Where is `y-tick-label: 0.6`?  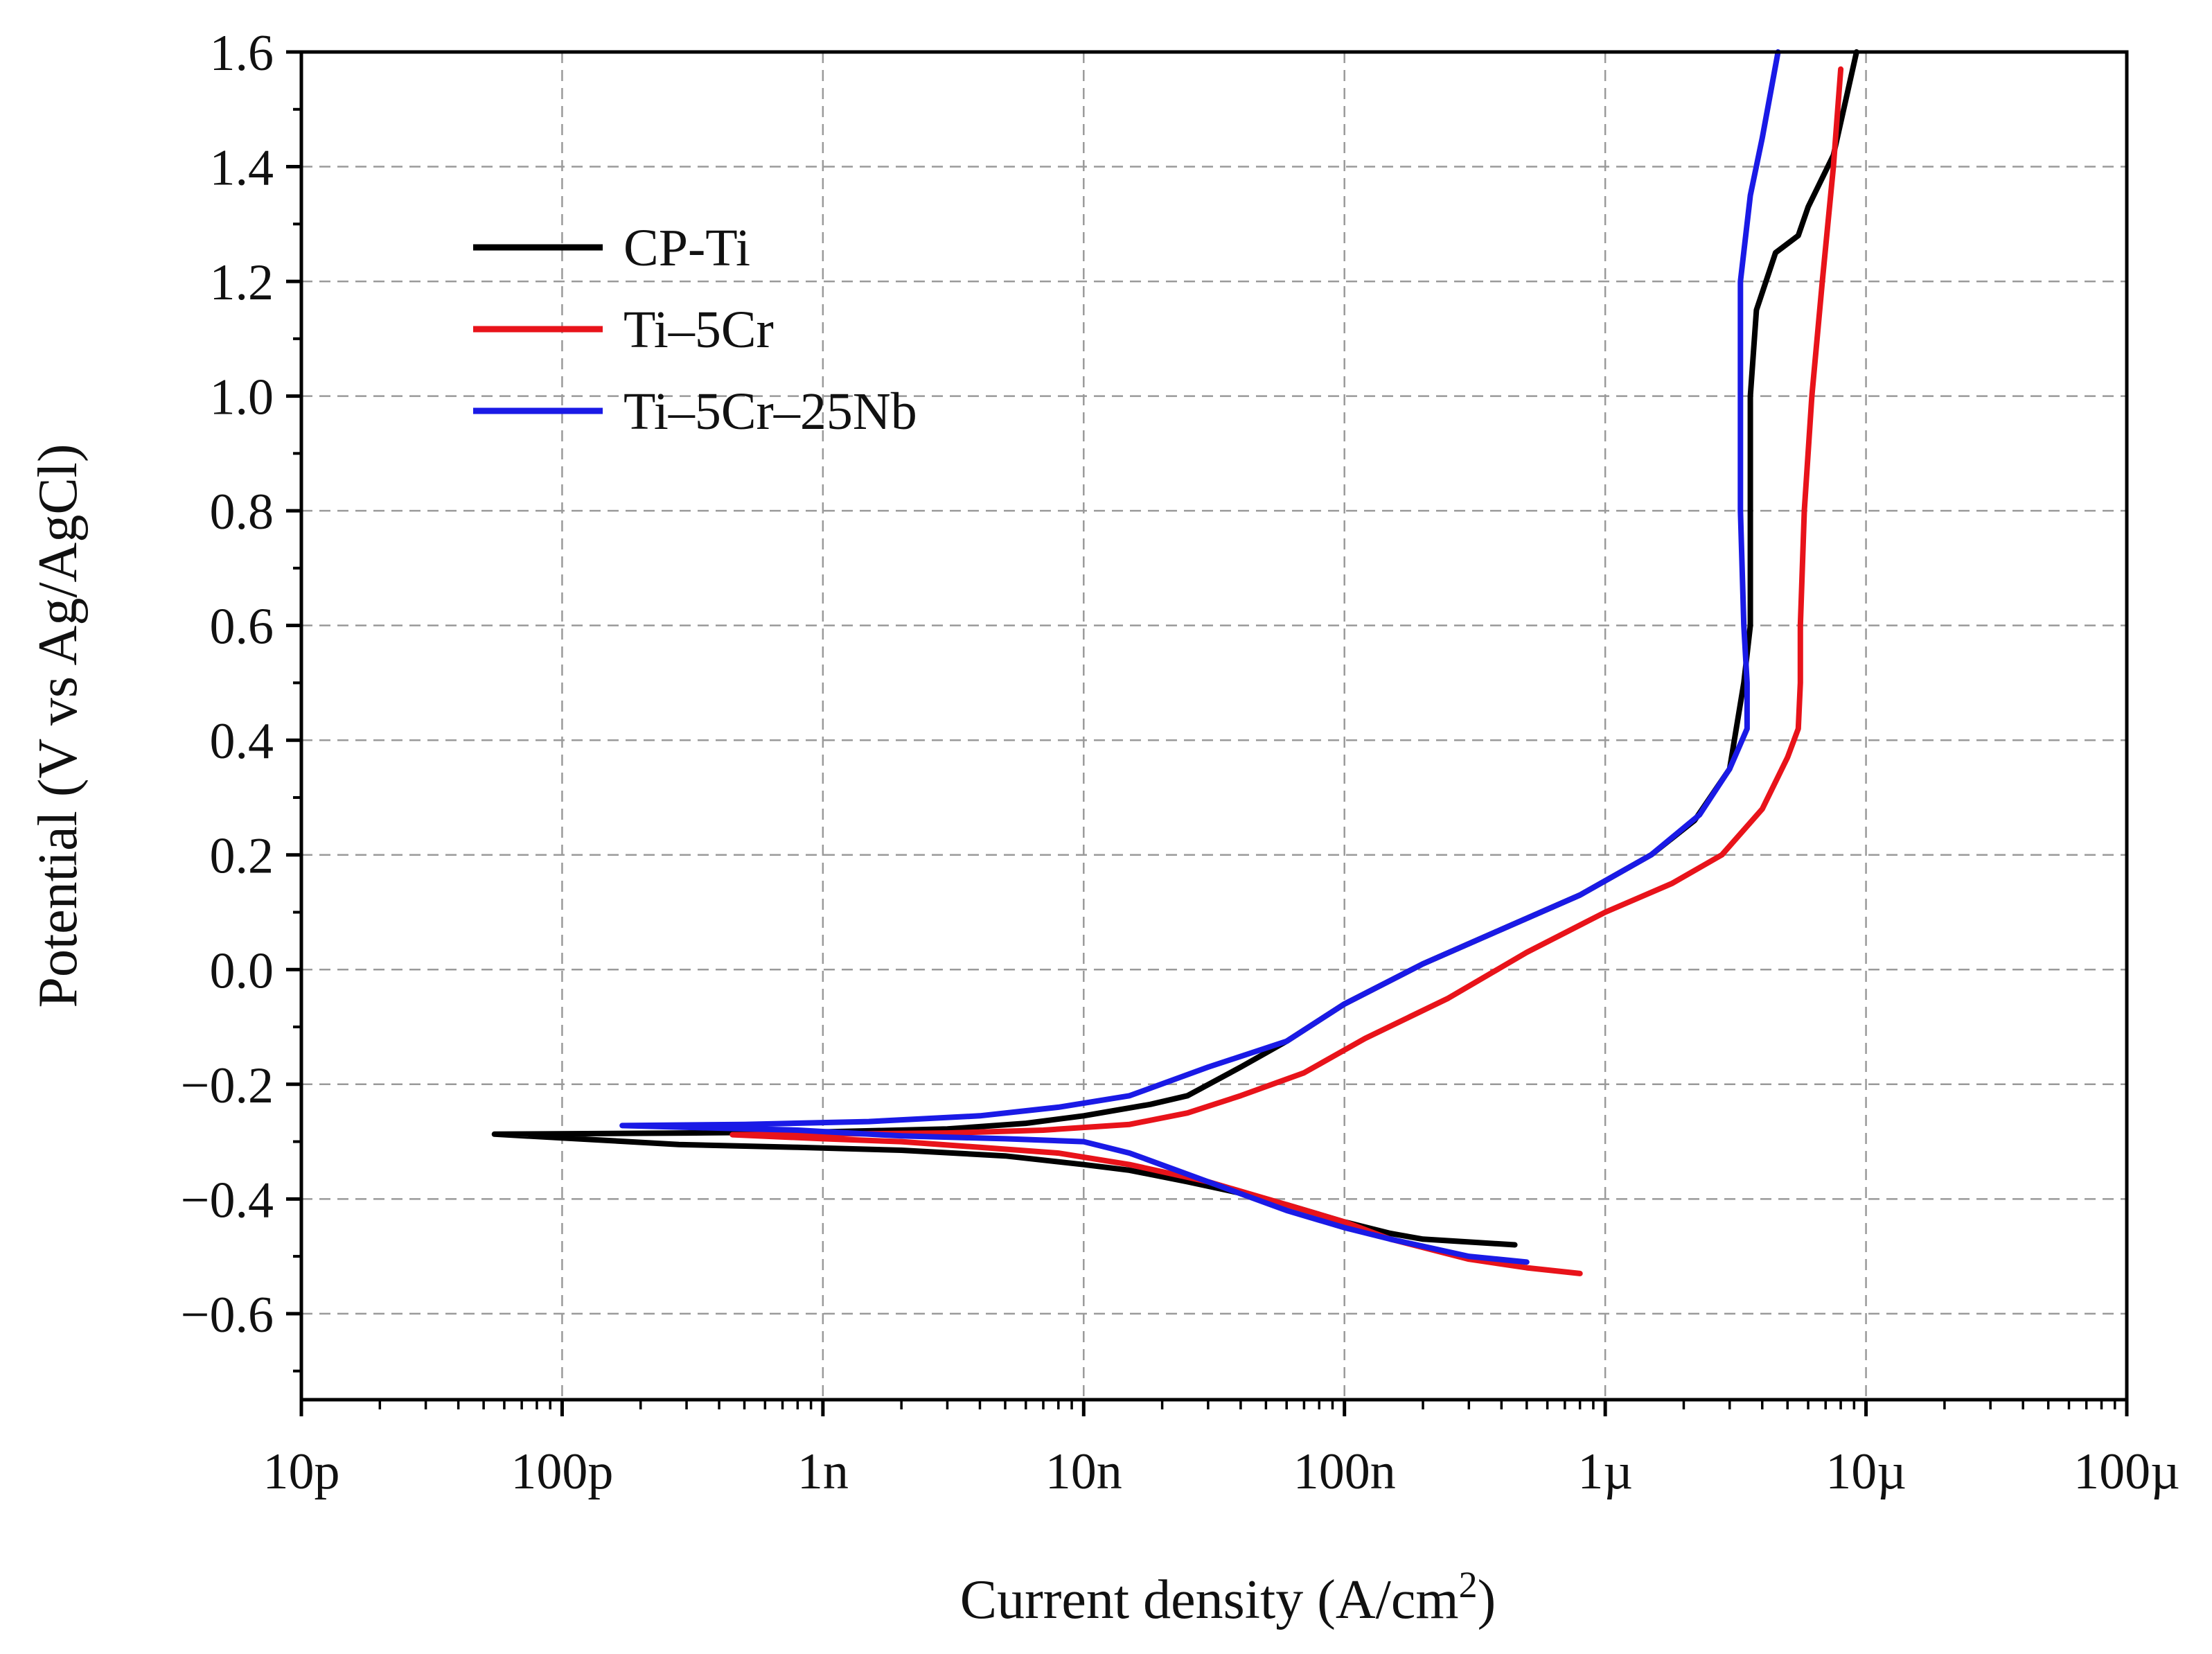 y-tick-label: 0.6 is located at coordinates (242, 627).